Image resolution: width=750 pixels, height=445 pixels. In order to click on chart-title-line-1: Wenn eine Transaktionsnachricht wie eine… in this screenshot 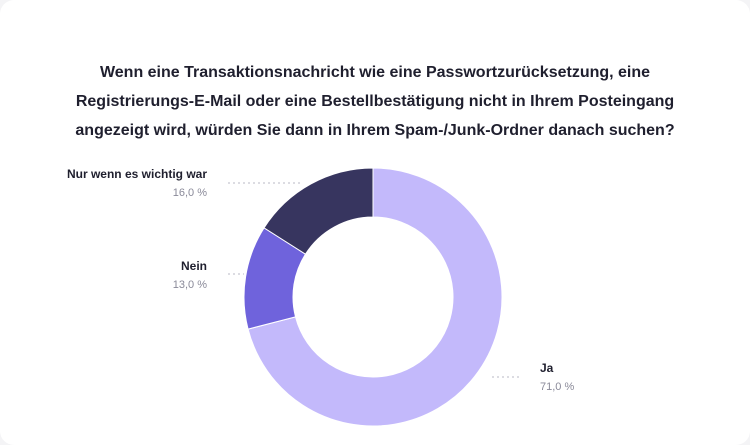, I will do `click(375, 72)`.